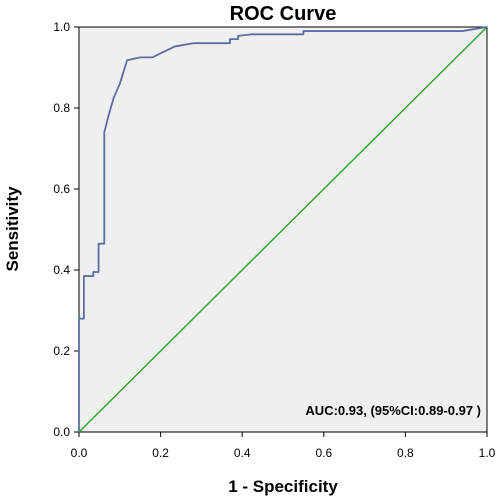 This screenshot has height=500, width=498. What do you see at coordinates (61, 189) in the screenshot?
I see `y-tick-label: 0.6` at bounding box center [61, 189].